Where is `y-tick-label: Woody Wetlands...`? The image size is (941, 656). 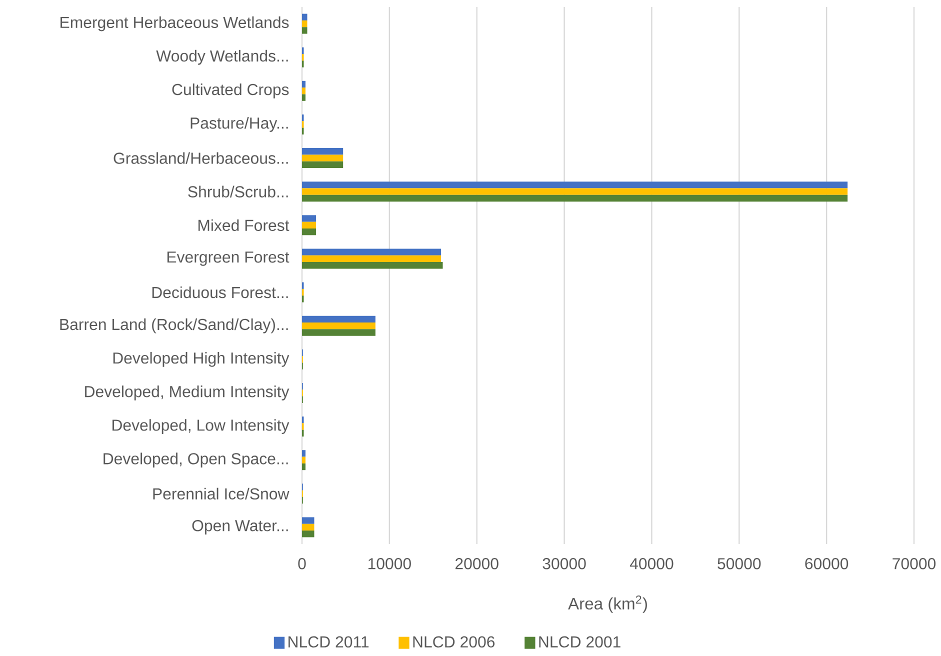 y-tick-label: Woody Wetlands... is located at coordinates (222, 57).